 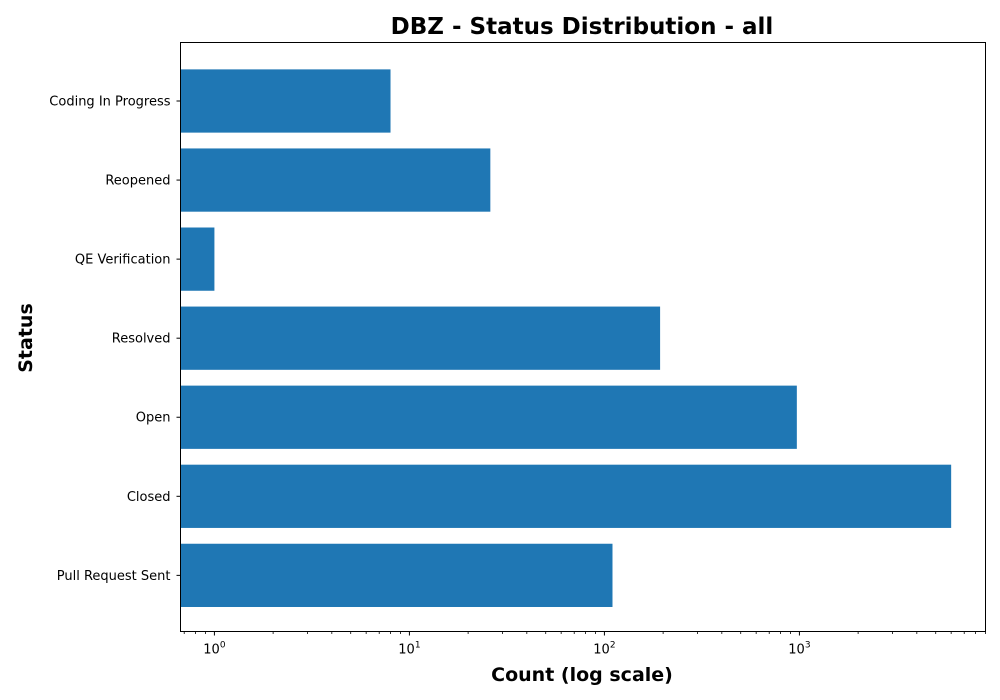 I want to click on y-tick-label: Reopened, so click(x=137, y=181).